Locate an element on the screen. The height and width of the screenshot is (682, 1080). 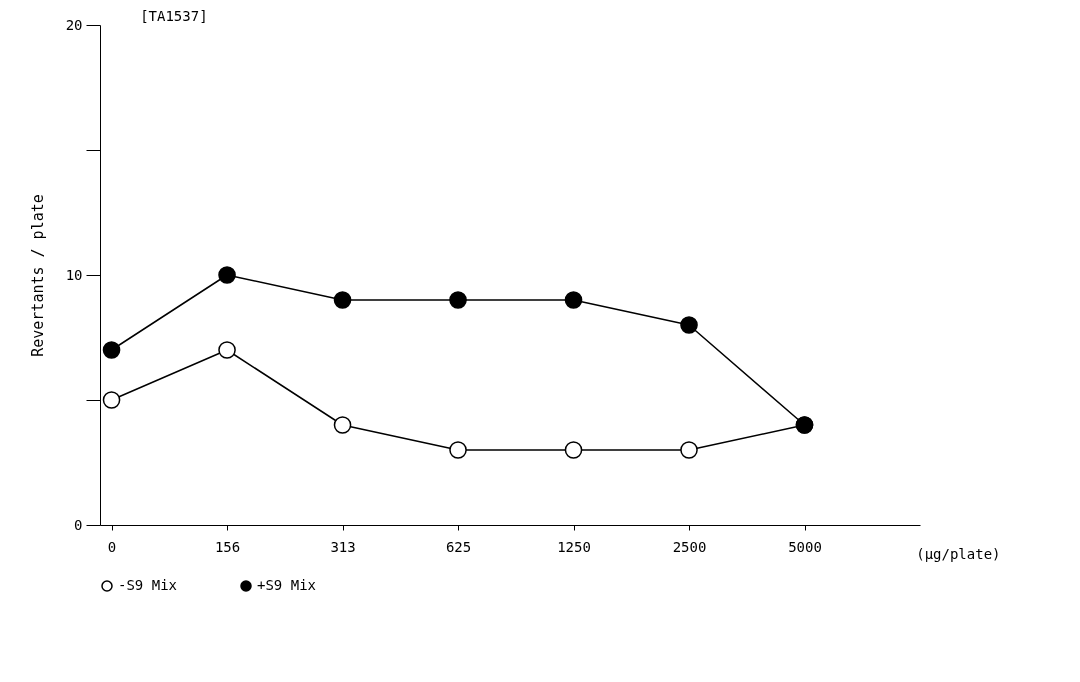
y-tick-label: 10 is located at coordinates (74, 274).